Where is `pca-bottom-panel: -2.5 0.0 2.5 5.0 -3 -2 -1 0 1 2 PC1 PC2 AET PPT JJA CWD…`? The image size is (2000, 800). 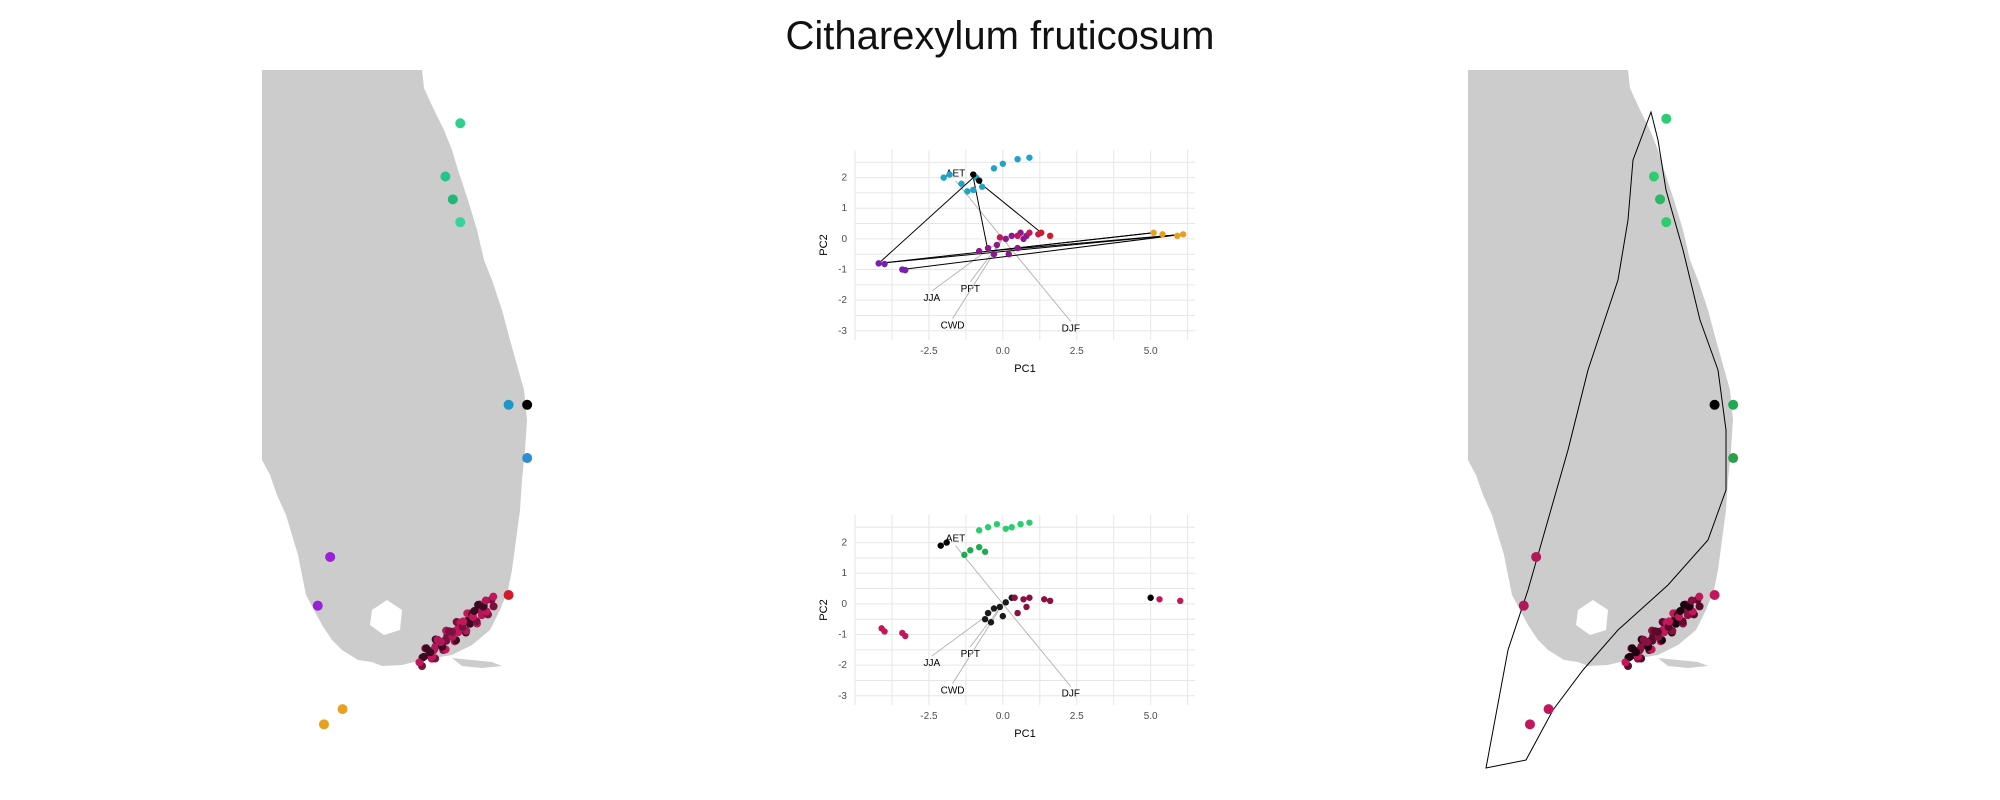 pca-bottom-panel: -2.5 0.0 2.5 5.0 -3 -2 -1 0 1 2 PC1 PC2 AET PPT JJA CWD… is located at coordinates (1005, 625).